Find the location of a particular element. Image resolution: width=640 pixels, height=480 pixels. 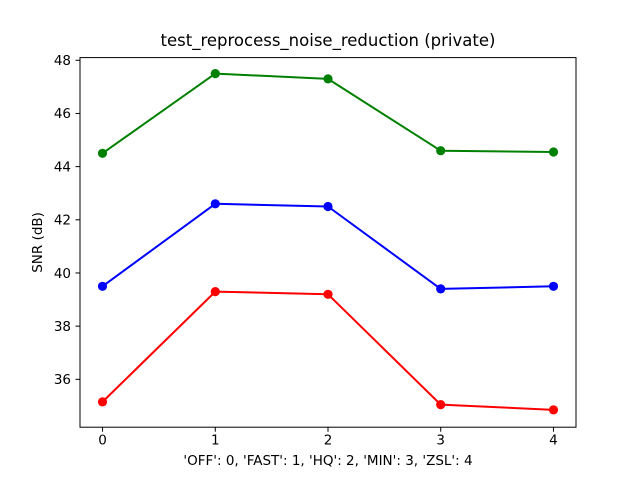

y-tick-label: 46 is located at coordinates (62, 114).